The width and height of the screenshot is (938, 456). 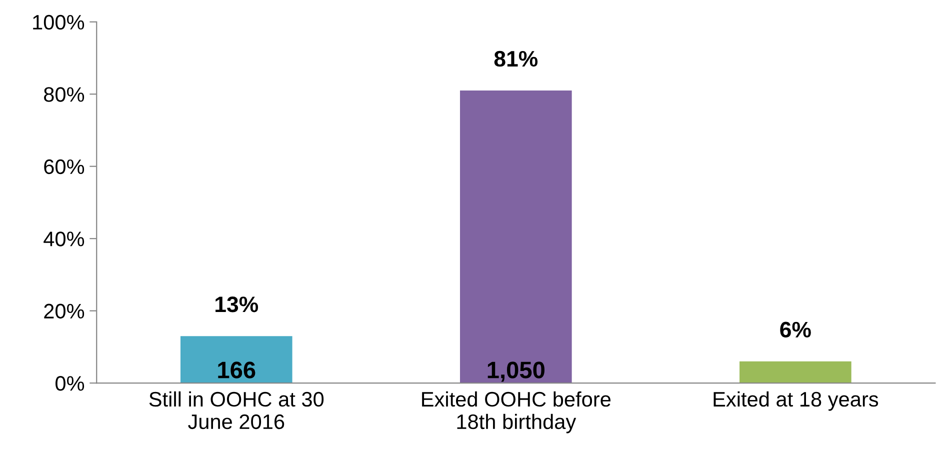 What do you see at coordinates (64, 166) in the screenshot?
I see `y-tick-label: 60%` at bounding box center [64, 166].